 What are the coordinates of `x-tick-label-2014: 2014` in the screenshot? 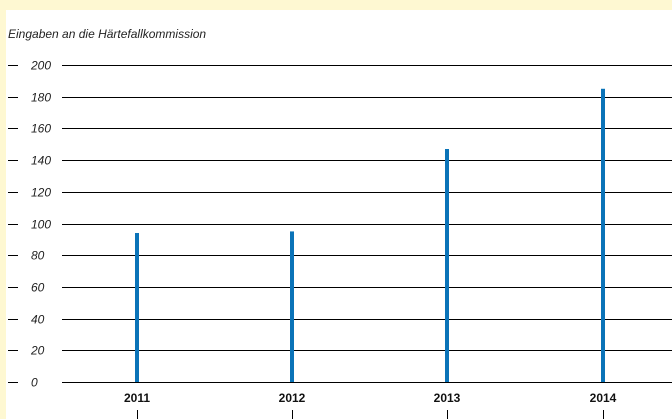 It's located at (603, 398).